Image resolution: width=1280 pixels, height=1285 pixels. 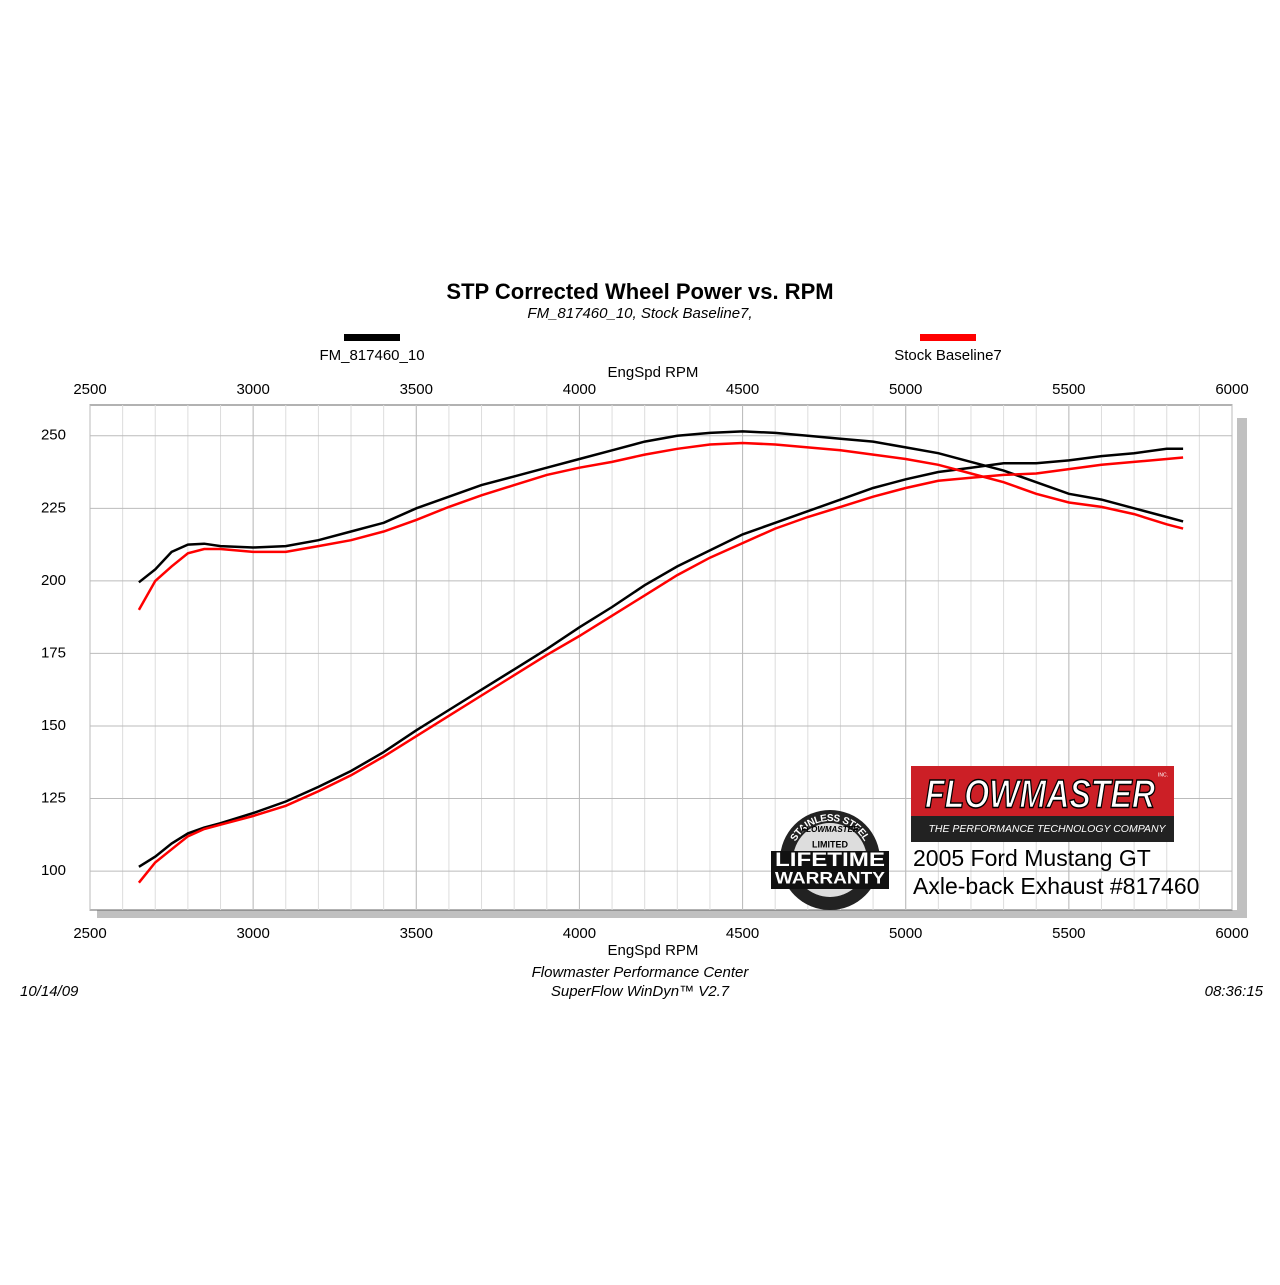 I want to click on badge-line: LIFETIME, so click(x=830, y=860).